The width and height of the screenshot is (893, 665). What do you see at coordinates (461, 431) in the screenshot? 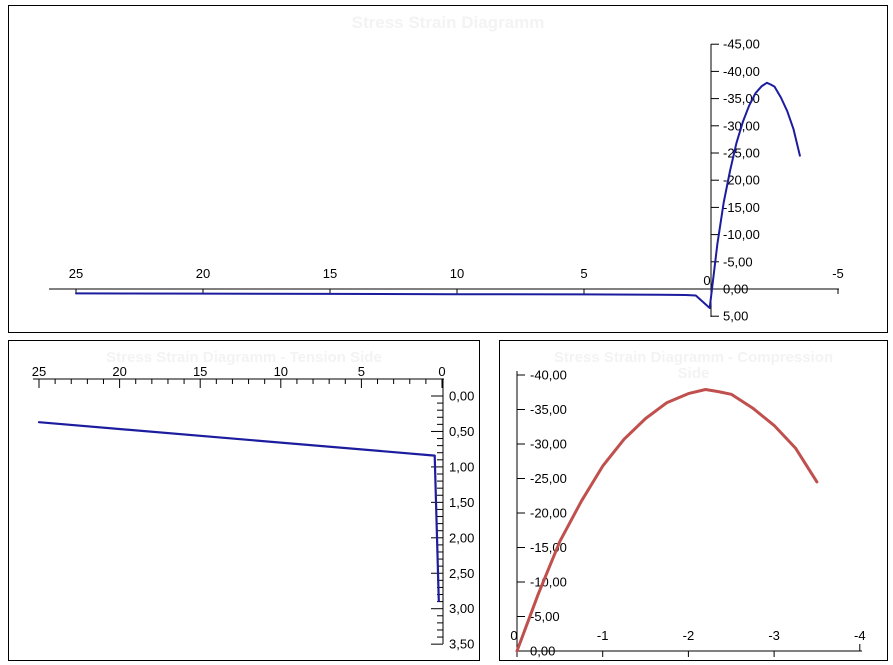
I see `y-tick-label: 0,50` at bounding box center [461, 431].